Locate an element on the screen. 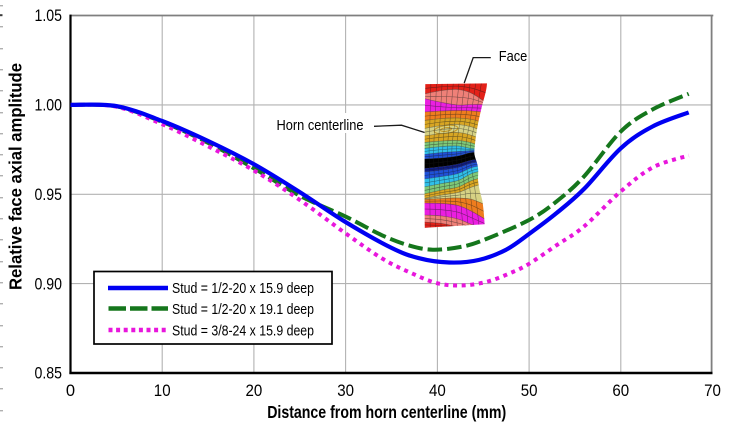 The height and width of the screenshot is (427, 737). svg-text: 1.05 is located at coordinates (49, 16).